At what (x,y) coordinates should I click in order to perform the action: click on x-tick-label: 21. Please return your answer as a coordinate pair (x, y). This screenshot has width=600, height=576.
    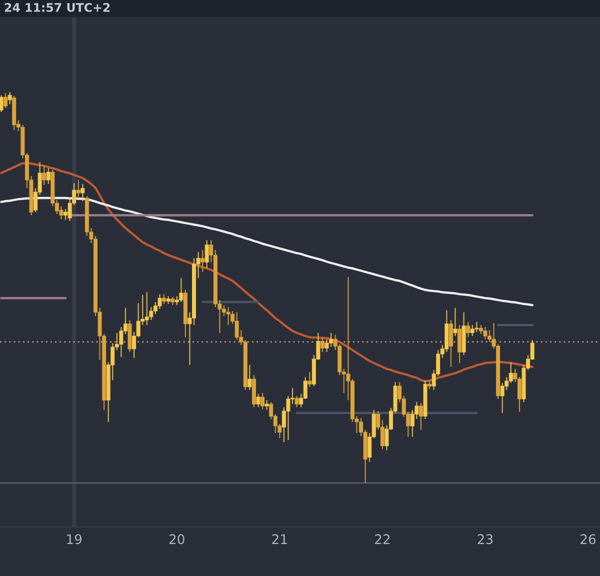
    Looking at the image, I should click on (279, 539).